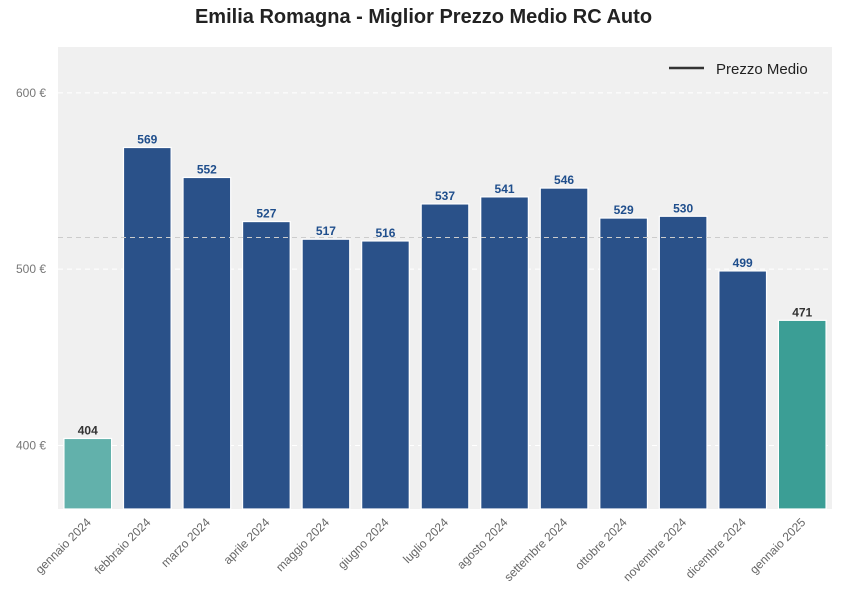 The width and height of the screenshot is (847, 610). I want to click on bar-value-label: 530, so click(683, 208).